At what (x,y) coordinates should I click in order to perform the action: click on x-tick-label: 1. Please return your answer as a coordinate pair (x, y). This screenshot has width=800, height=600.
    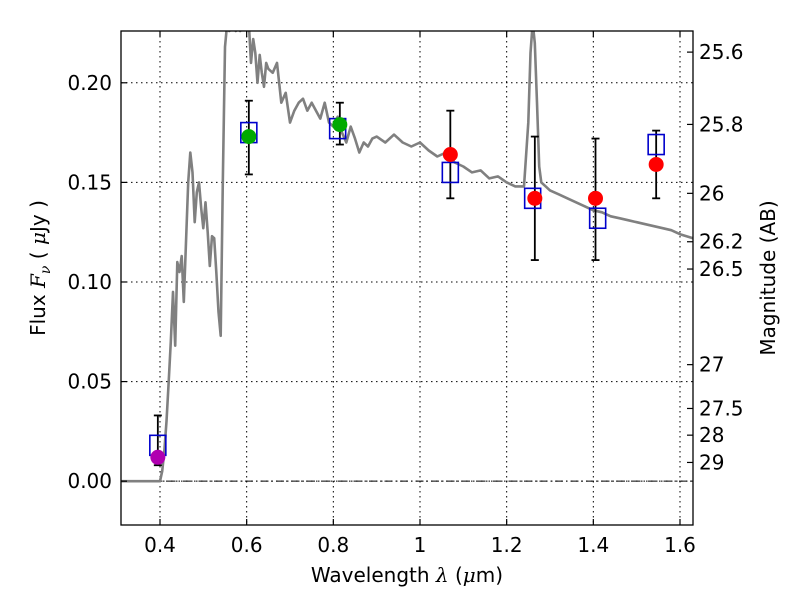
    Looking at the image, I should click on (420, 545).